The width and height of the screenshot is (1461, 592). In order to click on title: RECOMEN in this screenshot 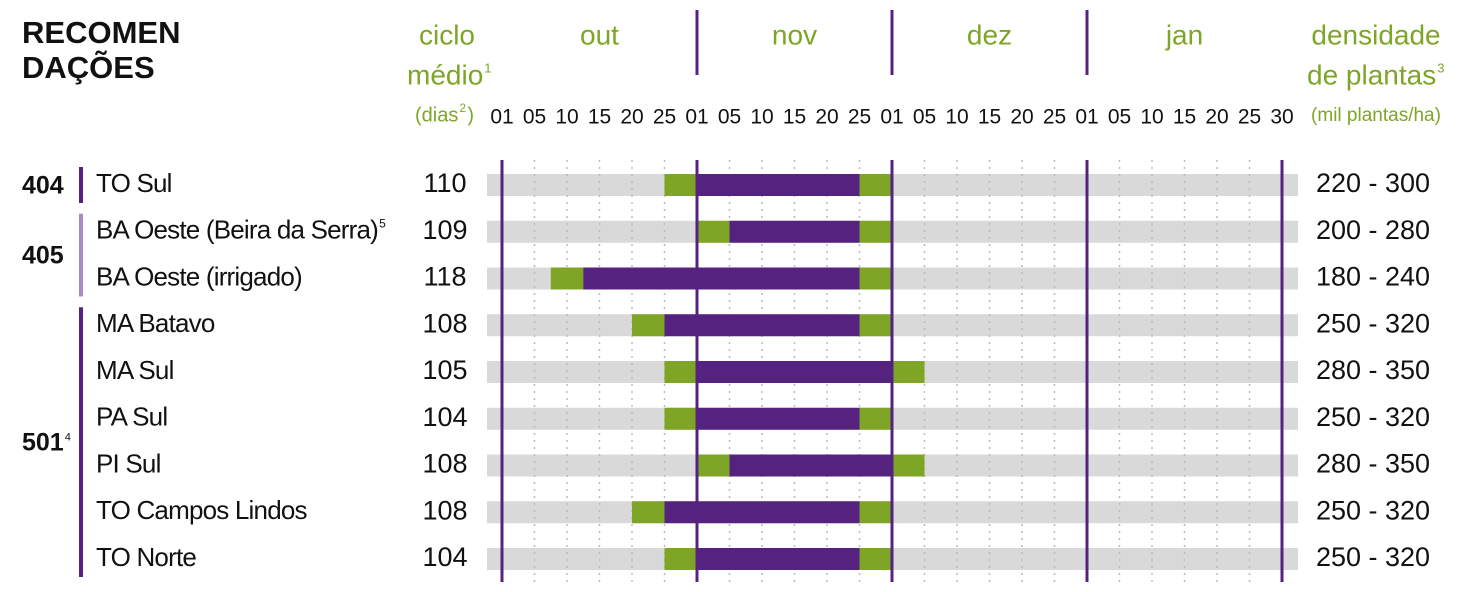, I will do `click(101, 32)`.